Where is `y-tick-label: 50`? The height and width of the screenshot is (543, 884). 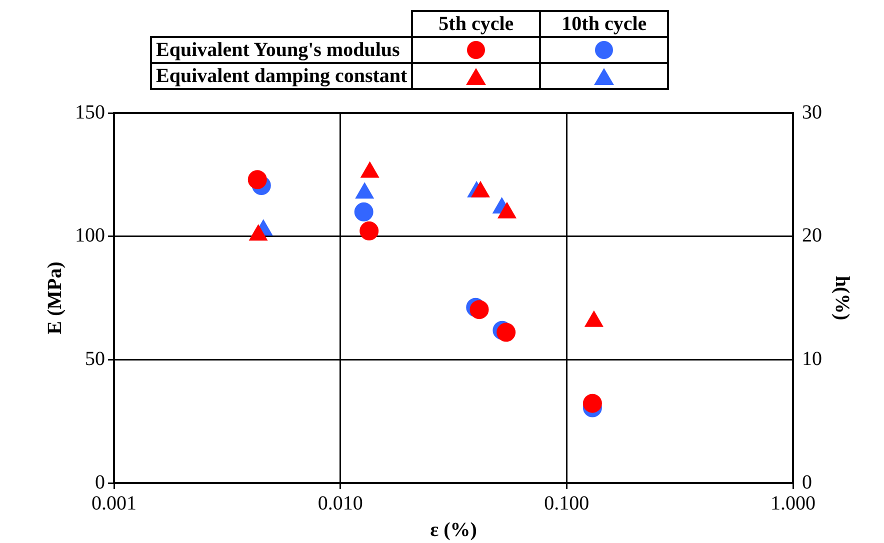 y-tick-label: 50 is located at coordinates (95, 359).